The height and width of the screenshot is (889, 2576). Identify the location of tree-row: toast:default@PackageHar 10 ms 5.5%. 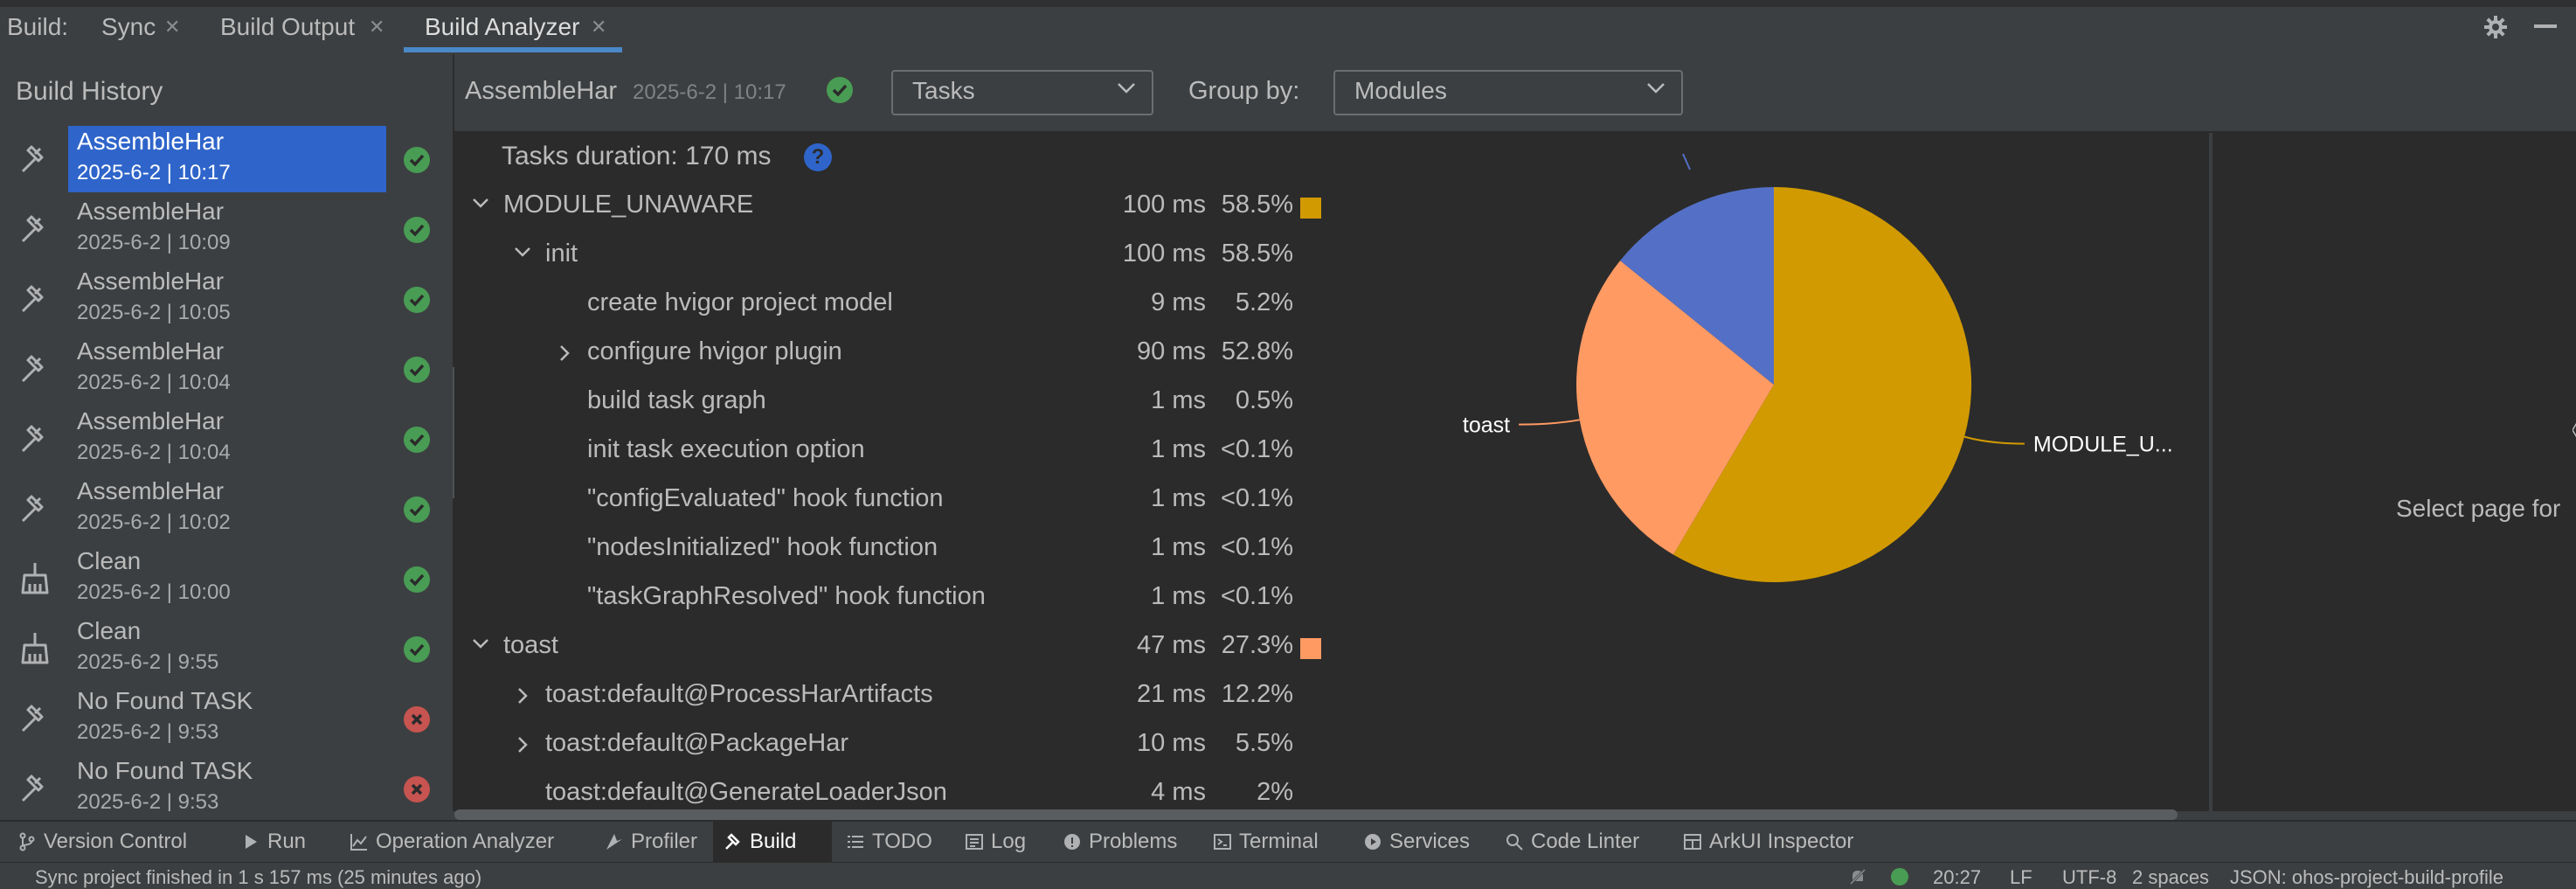
(891, 744).